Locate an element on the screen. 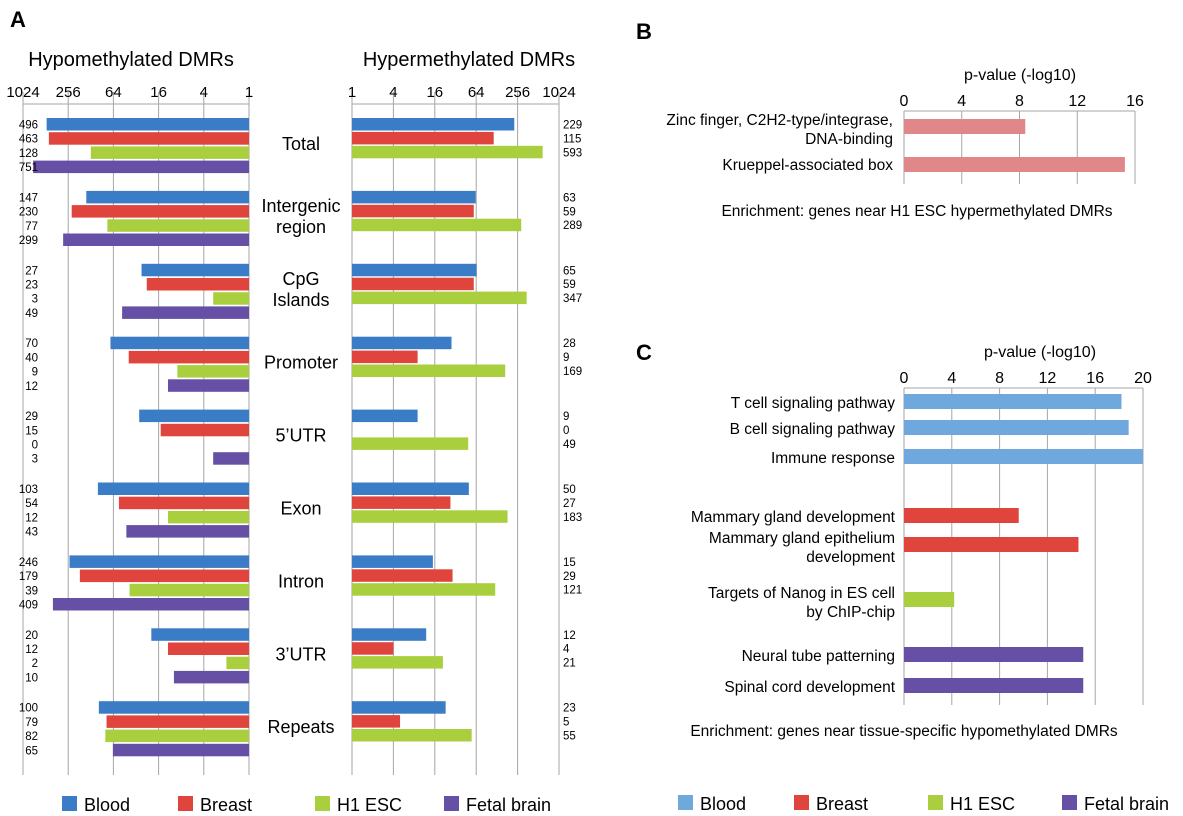  hyper-count-label: 9 is located at coordinates (566, 417).